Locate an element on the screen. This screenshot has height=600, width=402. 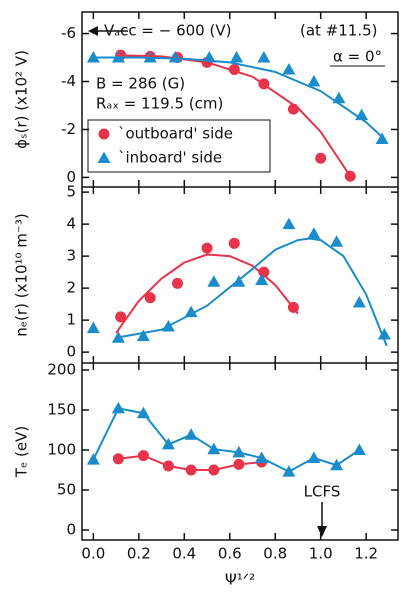
x-axis-label: Ψ¹ᐟ² is located at coordinates (240, 580).